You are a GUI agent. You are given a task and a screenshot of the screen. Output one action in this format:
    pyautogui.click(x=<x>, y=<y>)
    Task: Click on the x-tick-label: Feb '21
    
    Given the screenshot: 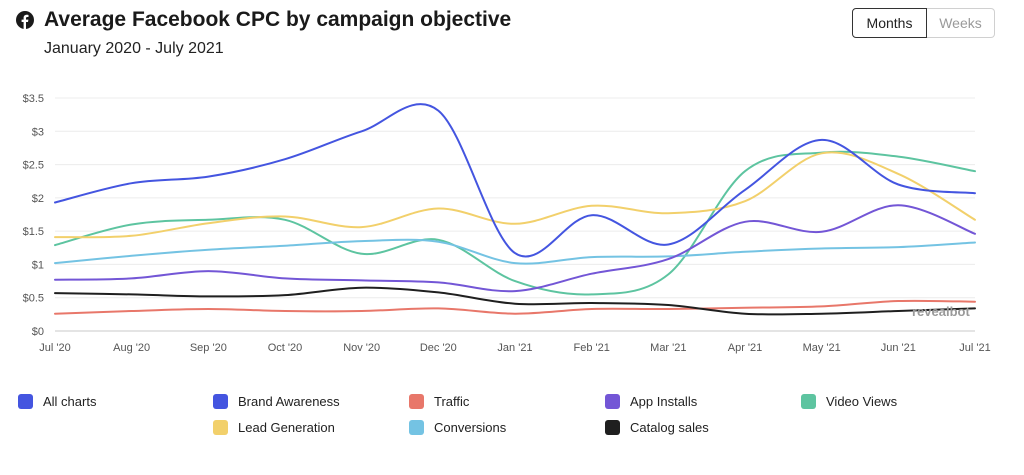 What is the action you would take?
    pyautogui.click(x=591, y=348)
    